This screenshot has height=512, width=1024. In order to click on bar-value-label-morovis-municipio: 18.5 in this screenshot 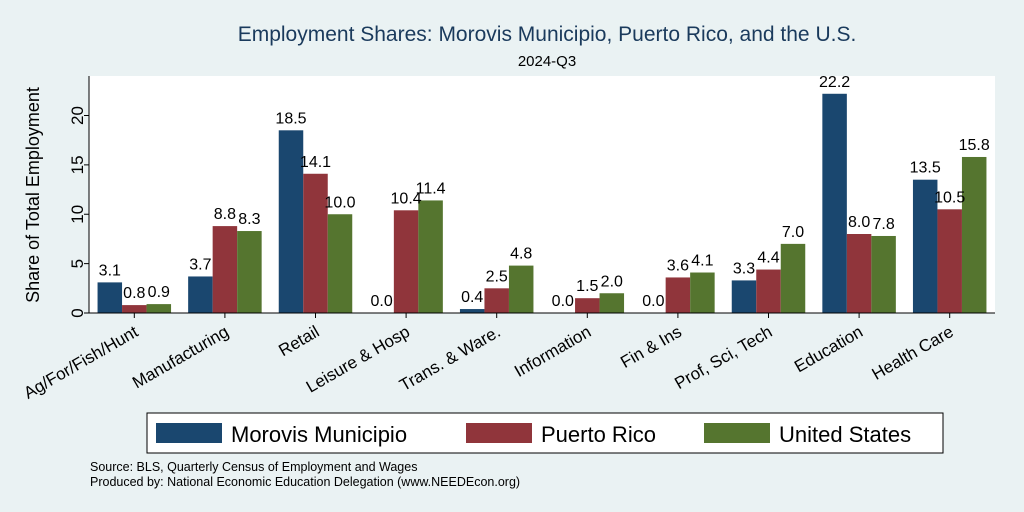, I will do `click(290, 118)`.